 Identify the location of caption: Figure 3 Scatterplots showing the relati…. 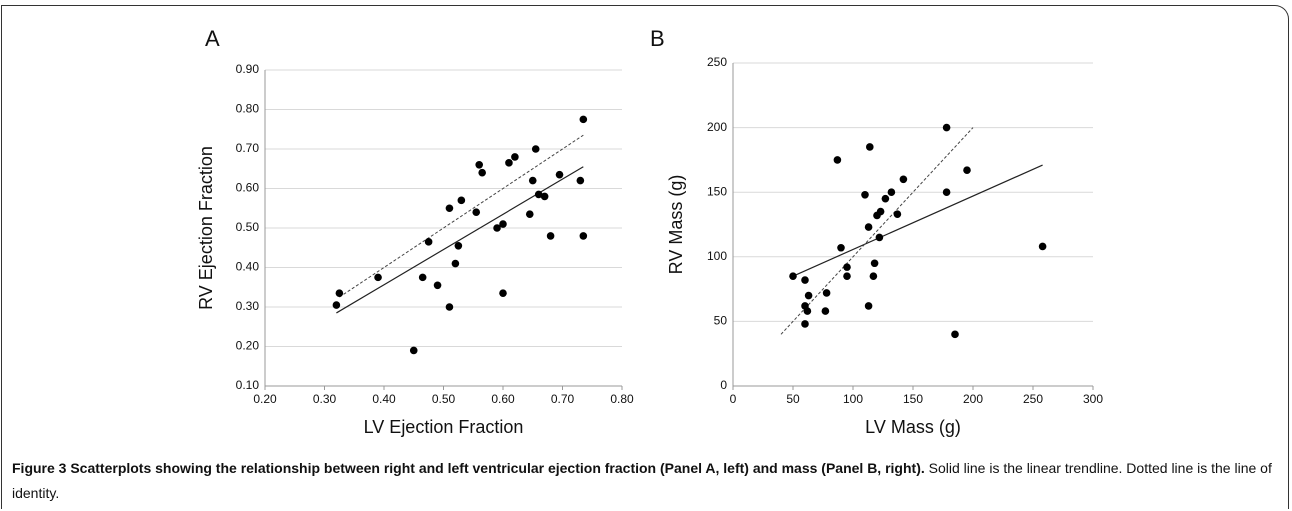
(642, 481).